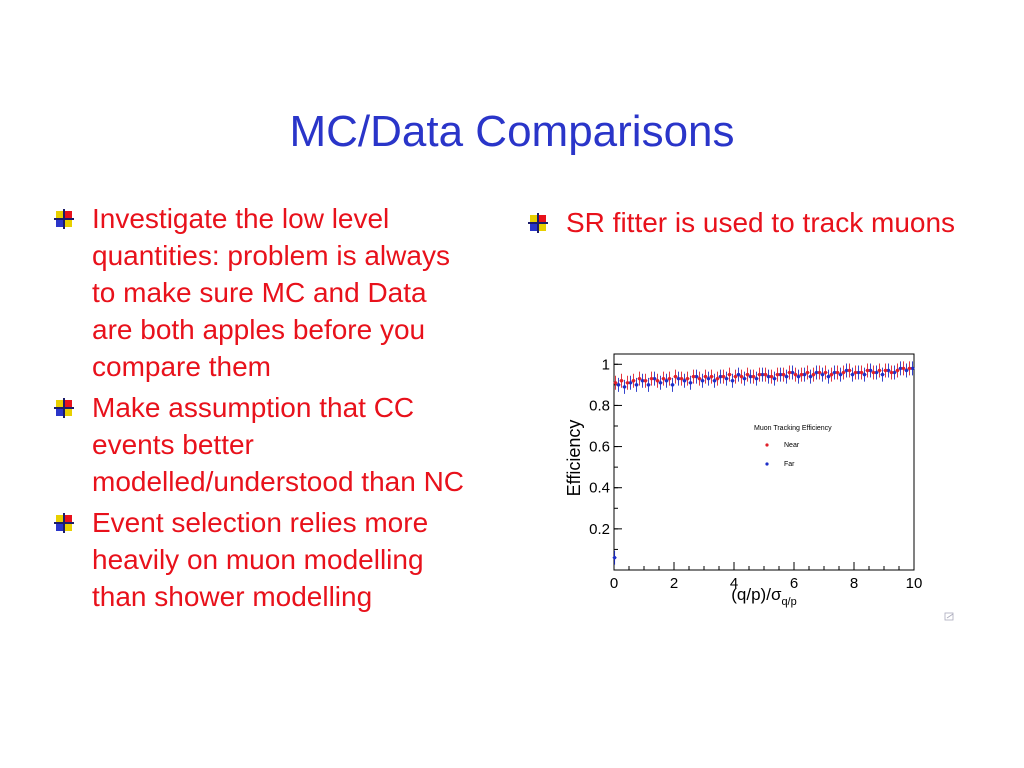 This screenshot has height=768, width=1024. I want to click on series-far, so click(763, 463).